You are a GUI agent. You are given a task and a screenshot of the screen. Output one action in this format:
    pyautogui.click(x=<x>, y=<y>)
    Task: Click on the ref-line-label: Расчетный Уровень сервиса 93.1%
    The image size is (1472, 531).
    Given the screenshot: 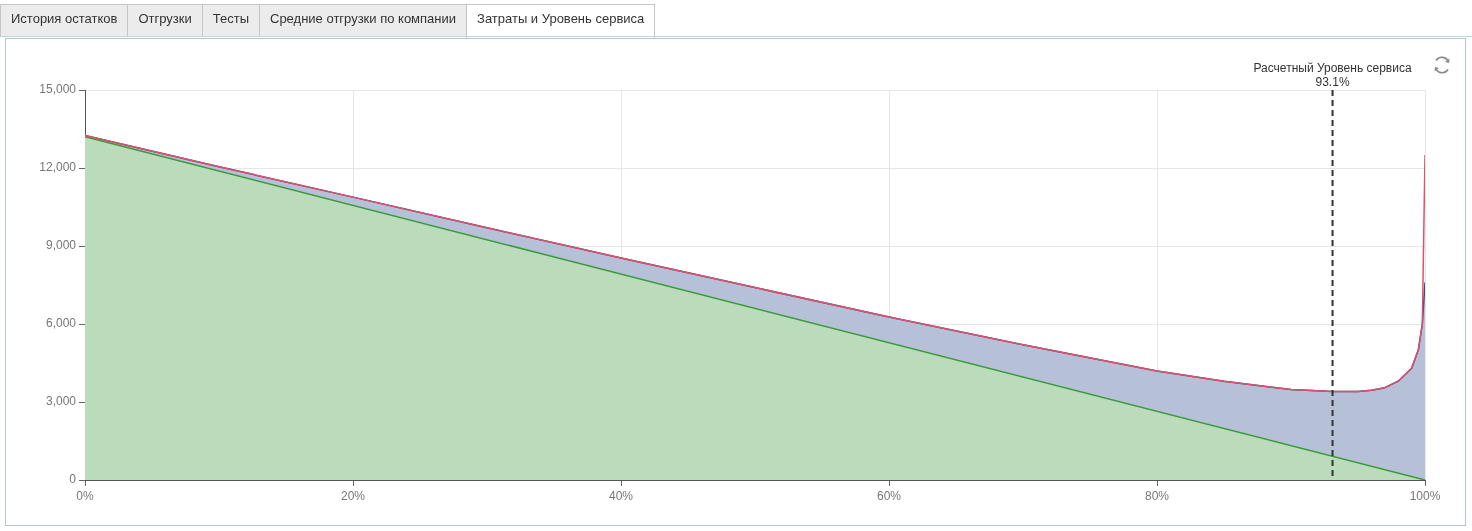 What is the action you would take?
    pyautogui.click(x=1332, y=75)
    